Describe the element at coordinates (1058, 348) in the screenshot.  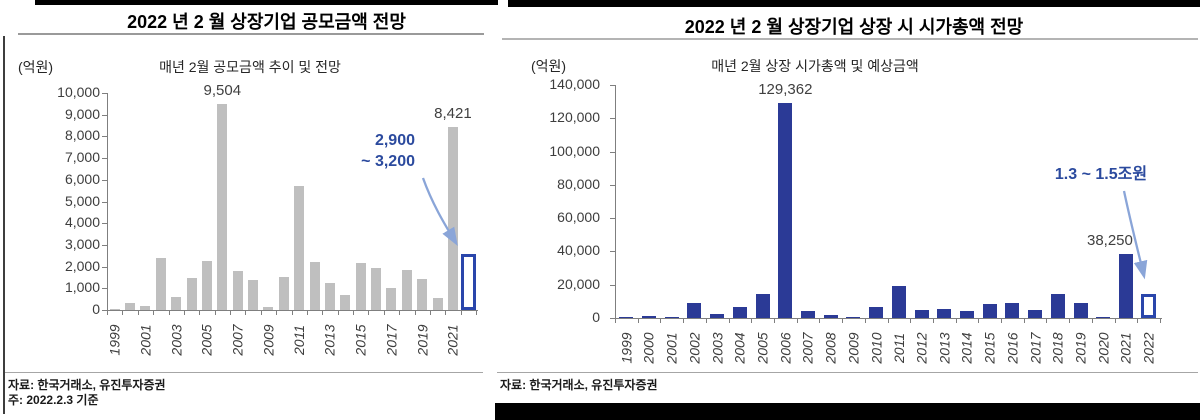
I see `x-tick-label: 2018` at that location.